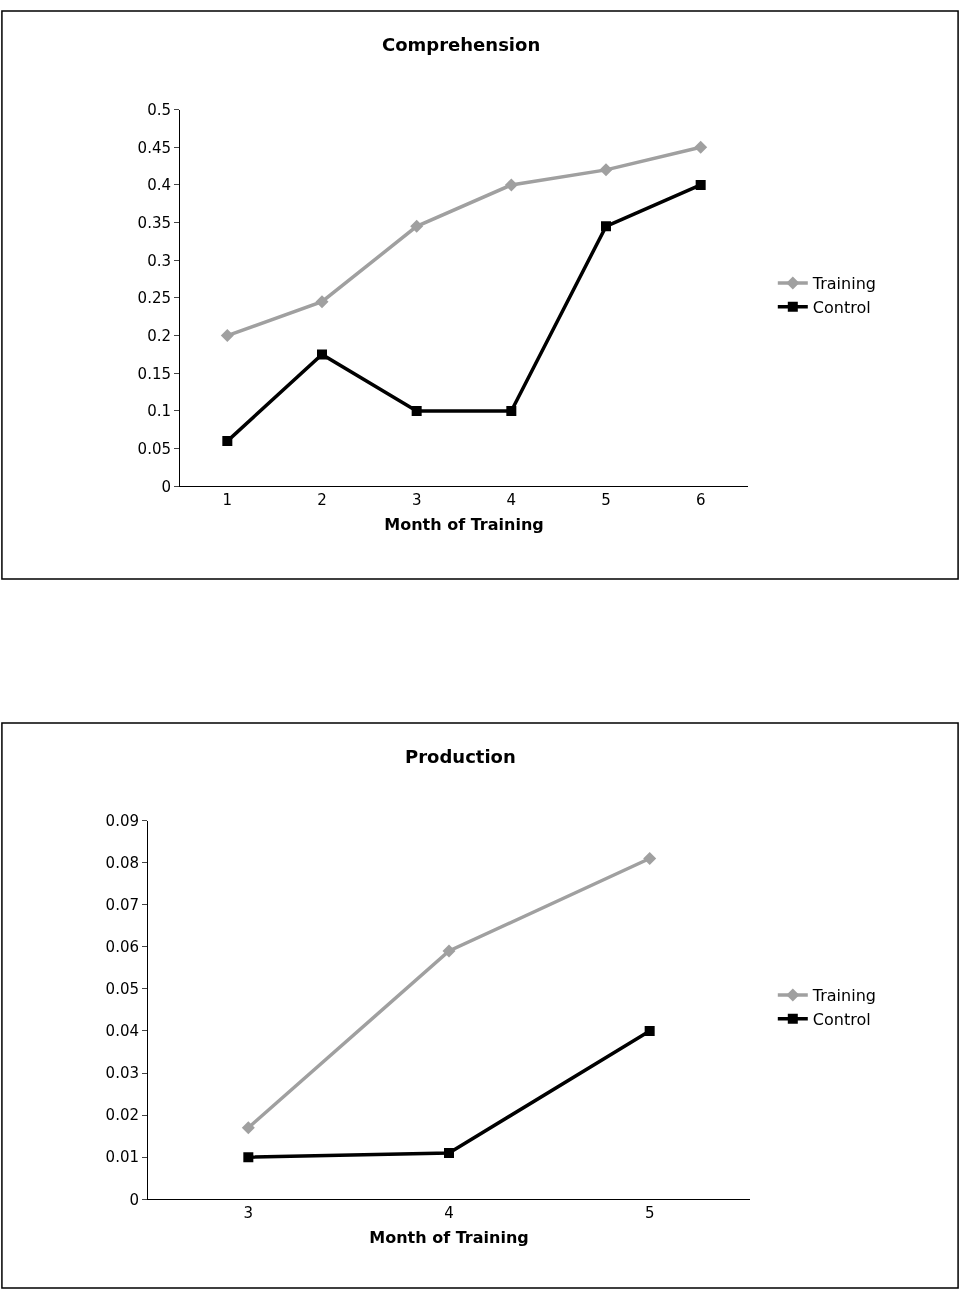 The height and width of the screenshot is (1299, 960). I want to click on y-tick-label: 0.04, so click(122, 1031).